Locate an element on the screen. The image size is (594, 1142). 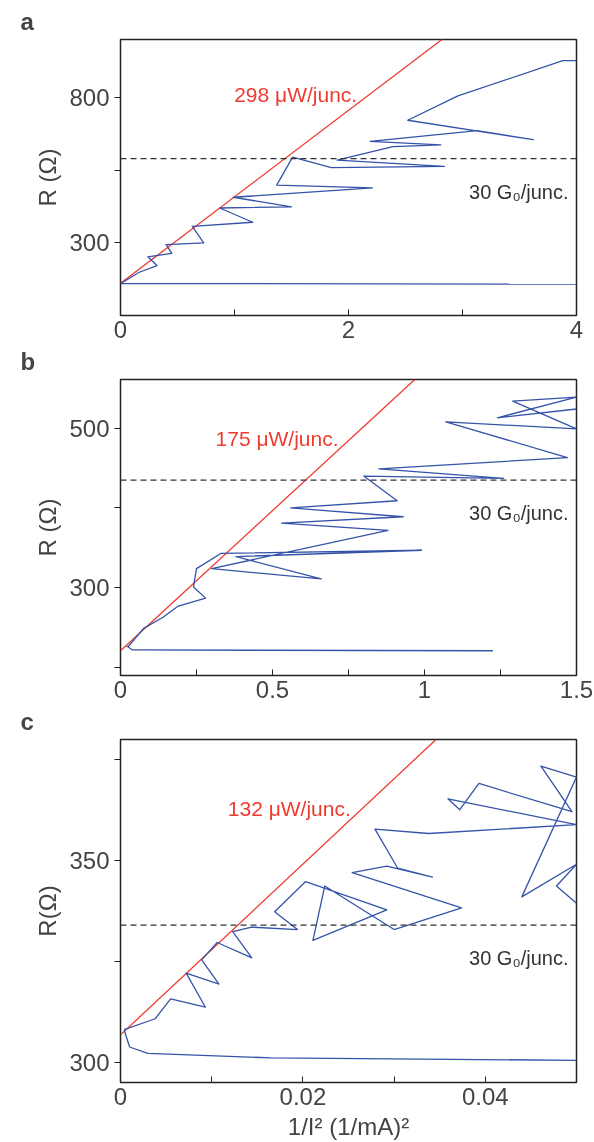
chart-title: b is located at coordinates (28, 361).